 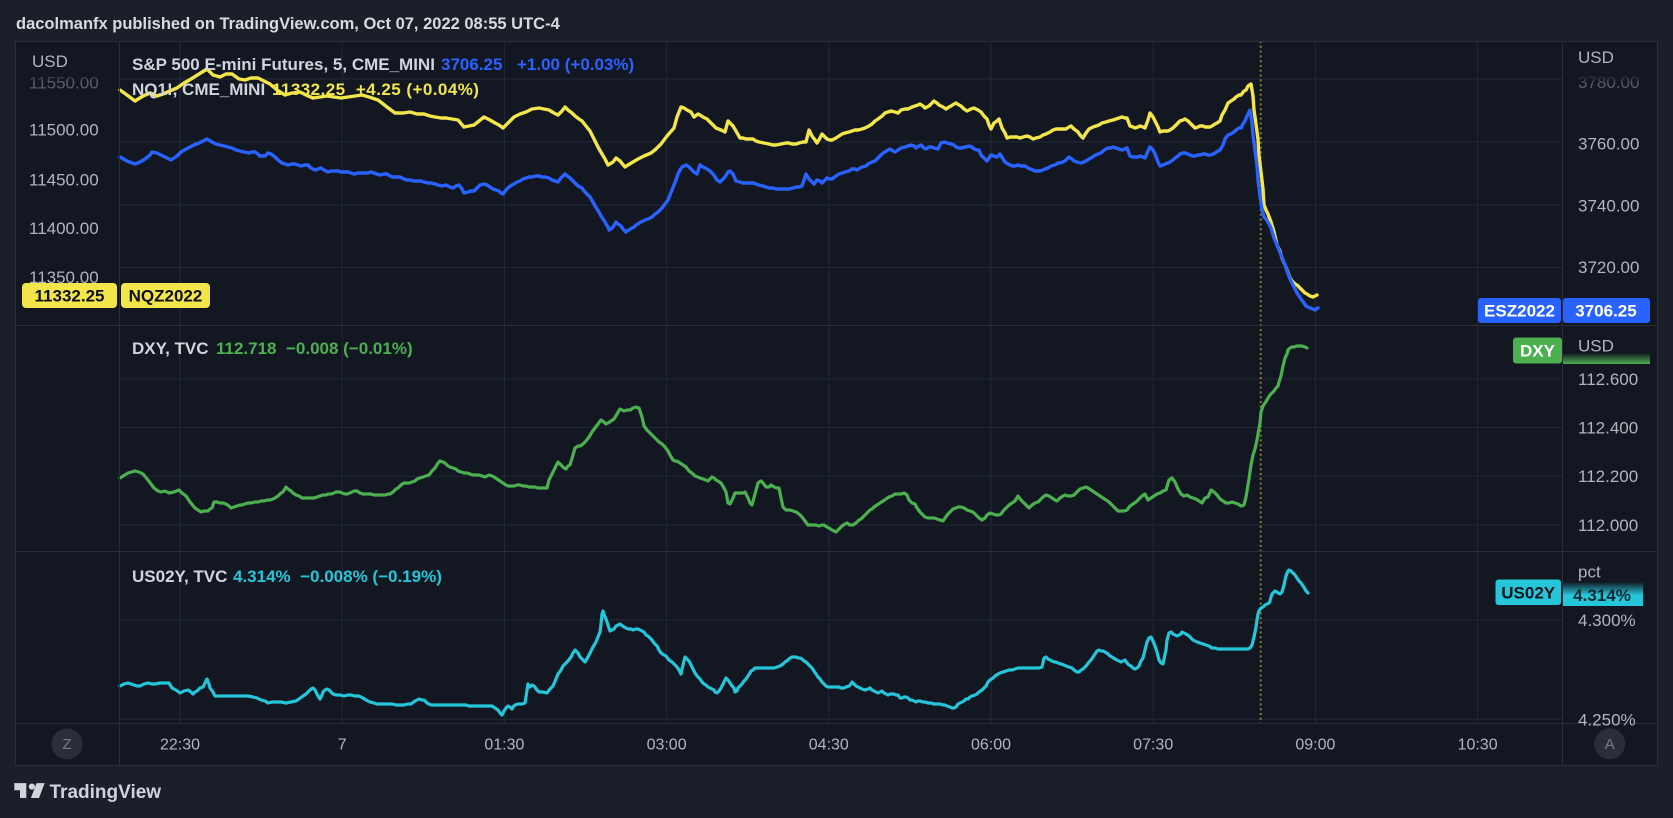 I want to click on svg-text: 4.300%, so click(x=1607, y=620).